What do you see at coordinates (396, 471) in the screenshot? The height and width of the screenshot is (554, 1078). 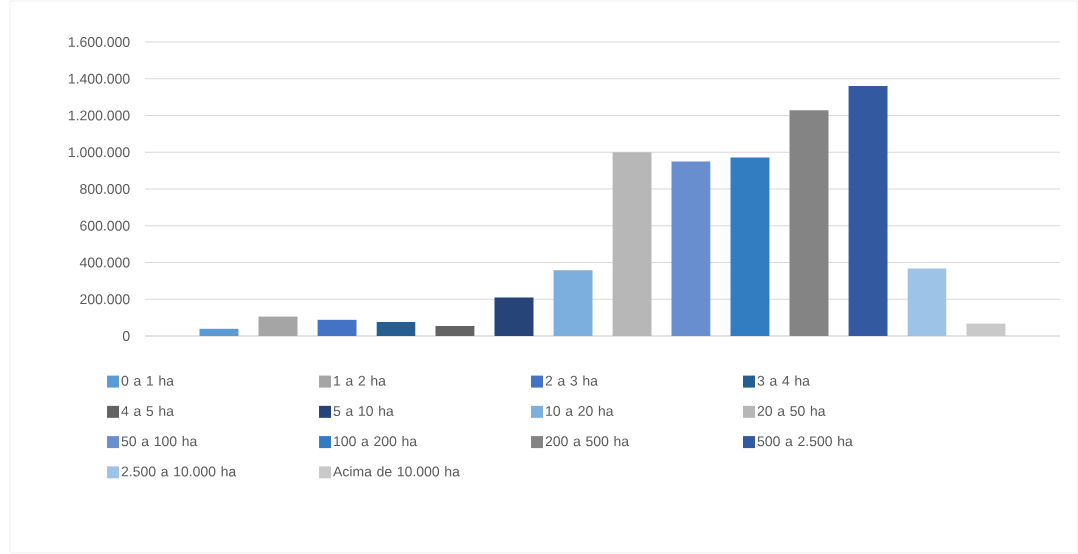 I see `legend-label: Acima de 10.000 ha` at bounding box center [396, 471].